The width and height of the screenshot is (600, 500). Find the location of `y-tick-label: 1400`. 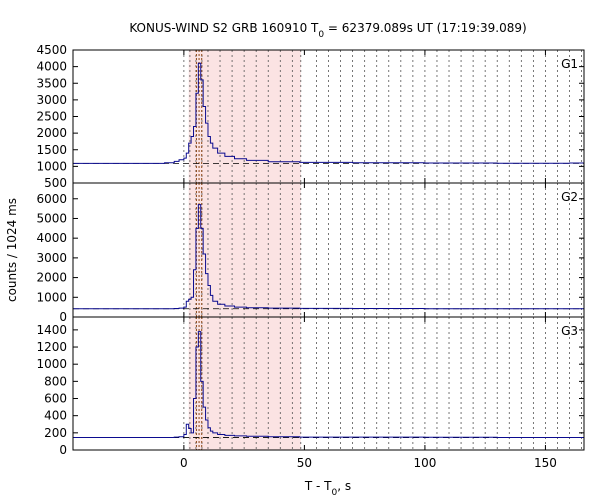

y-tick-label: 1400 is located at coordinates (51, 330).